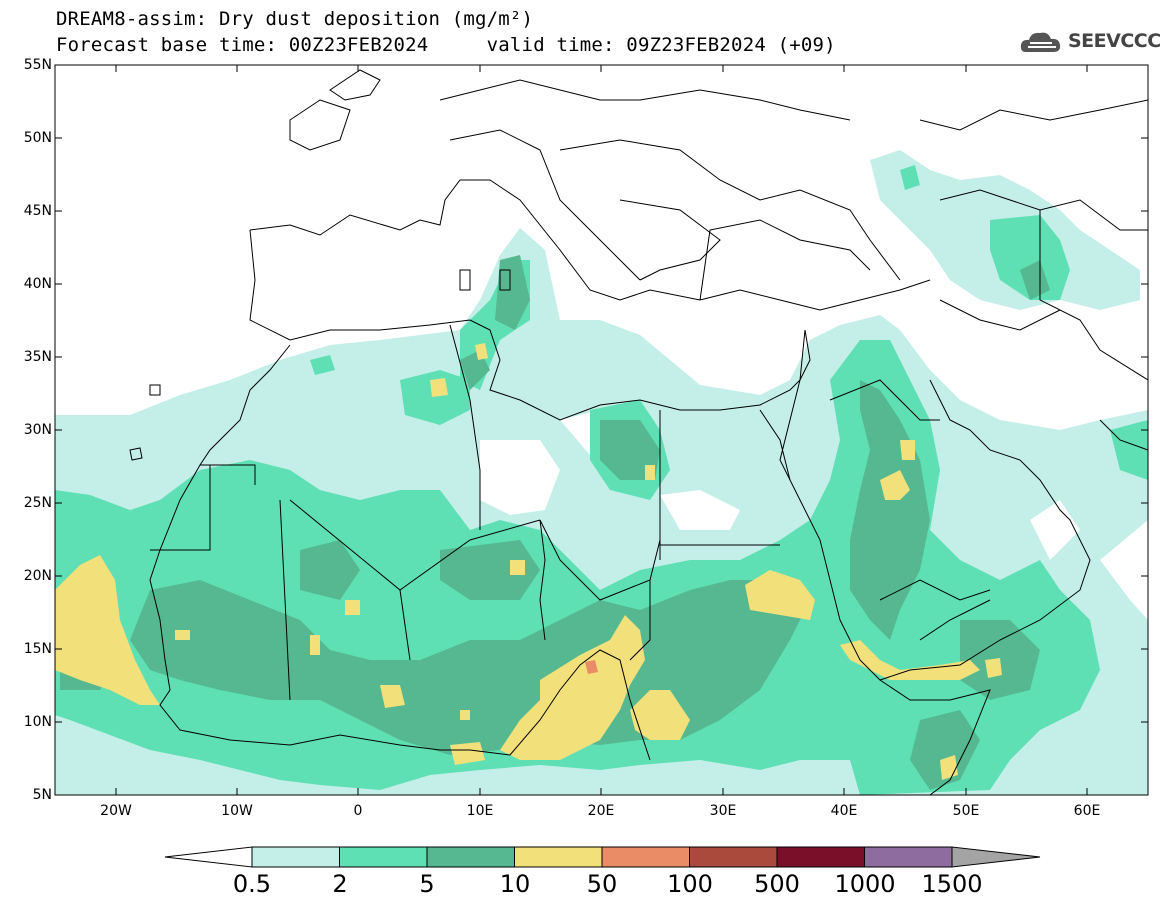 Image resolution: width=1165 pixels, height=907 pixels. What do you see at coordinates (427, 884) in the screenshot?
I see `colorbar-label: 5` at bounding box center [427, 884].